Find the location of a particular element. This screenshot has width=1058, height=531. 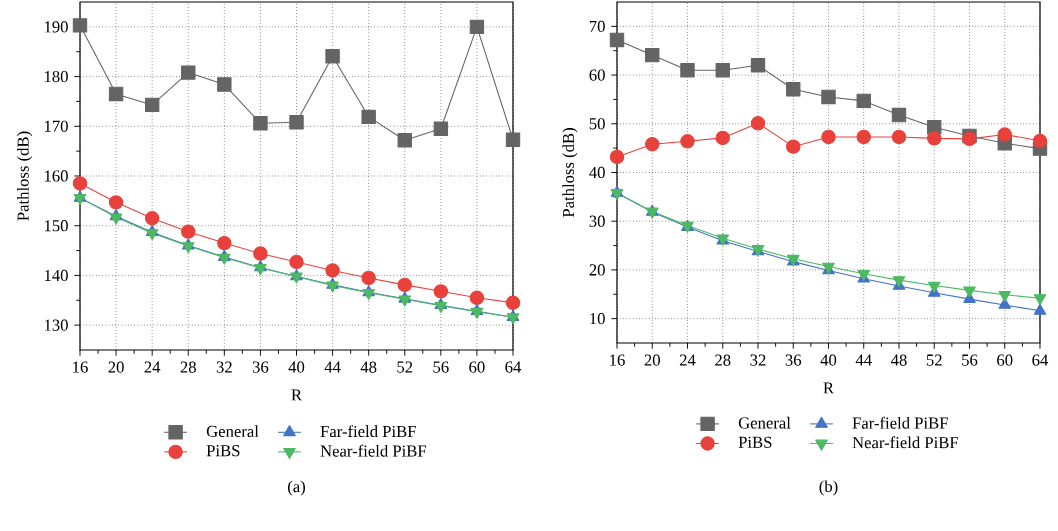

y-tick-label: 180 is located at coordinates (56, 76).